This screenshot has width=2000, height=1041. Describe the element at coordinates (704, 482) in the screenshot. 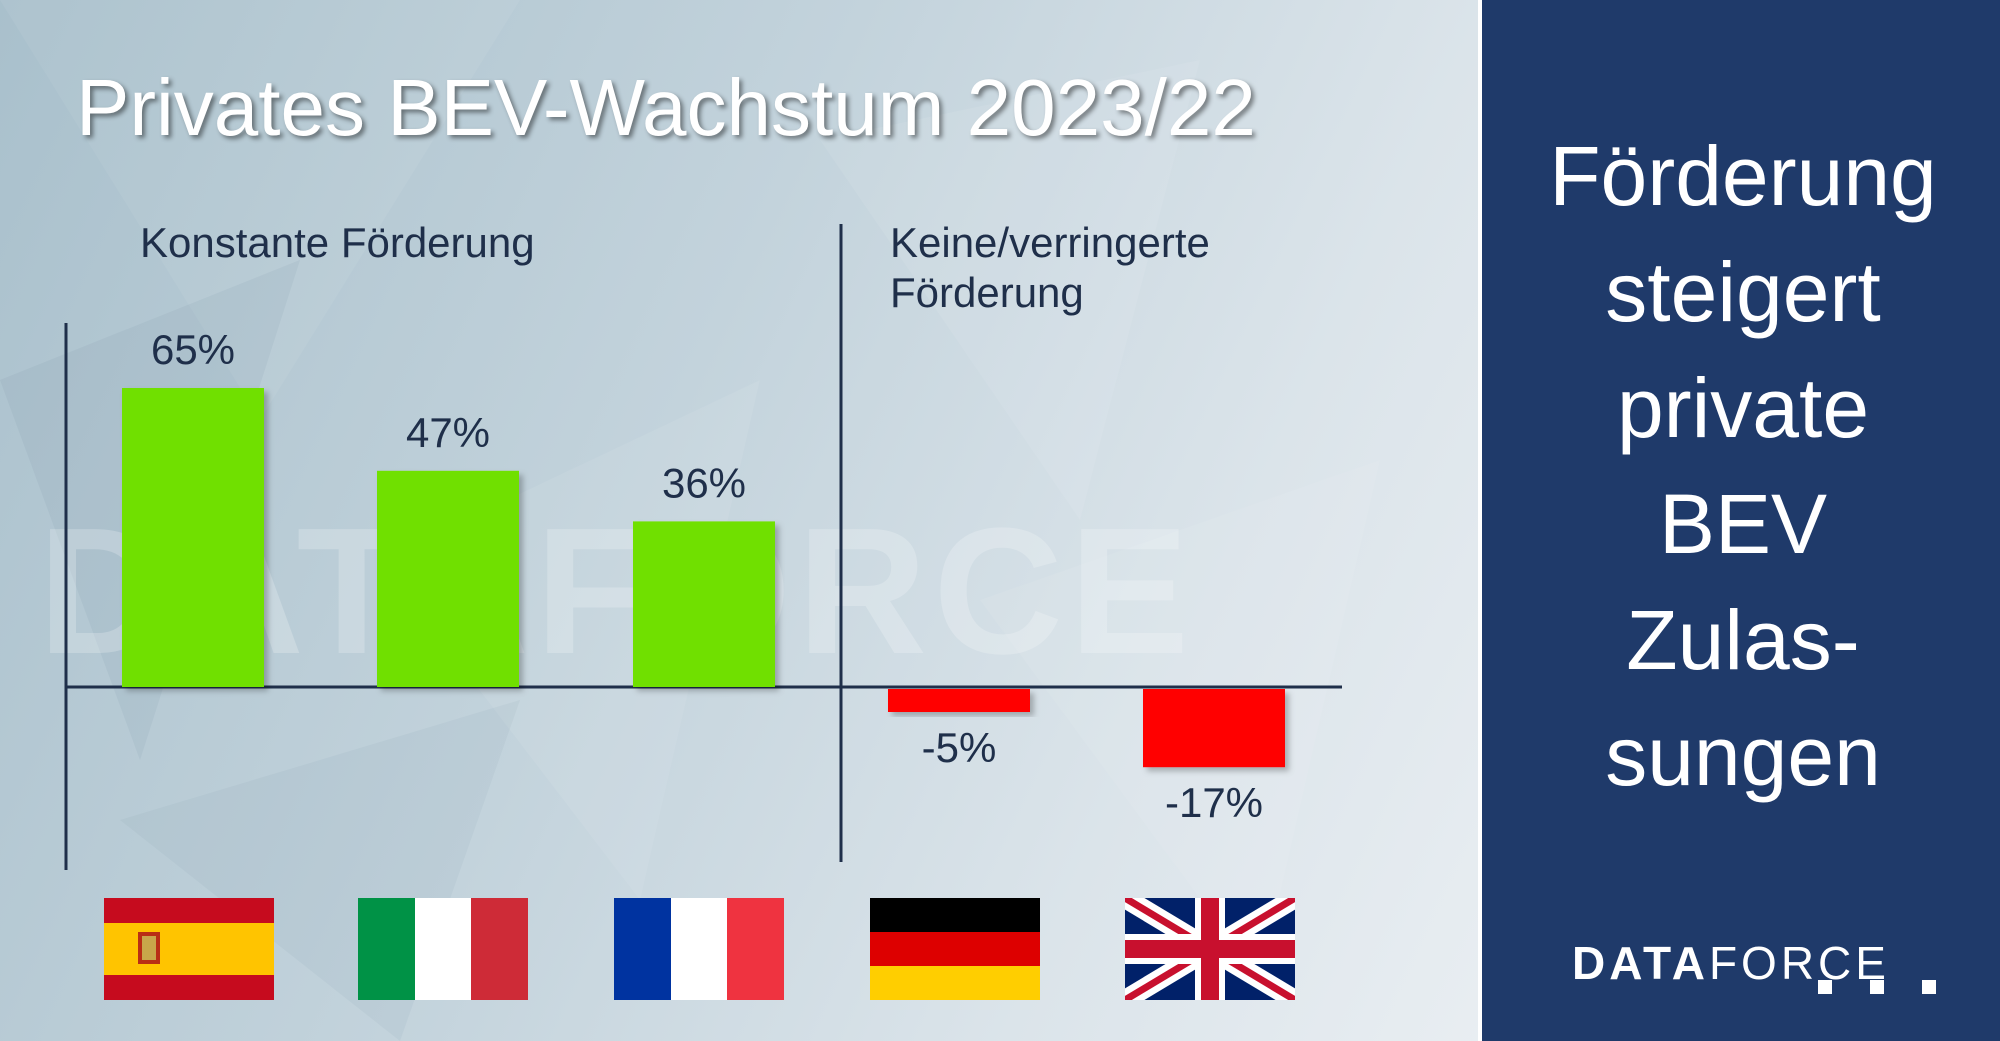

I see `data-label-3: 36%` at that location.